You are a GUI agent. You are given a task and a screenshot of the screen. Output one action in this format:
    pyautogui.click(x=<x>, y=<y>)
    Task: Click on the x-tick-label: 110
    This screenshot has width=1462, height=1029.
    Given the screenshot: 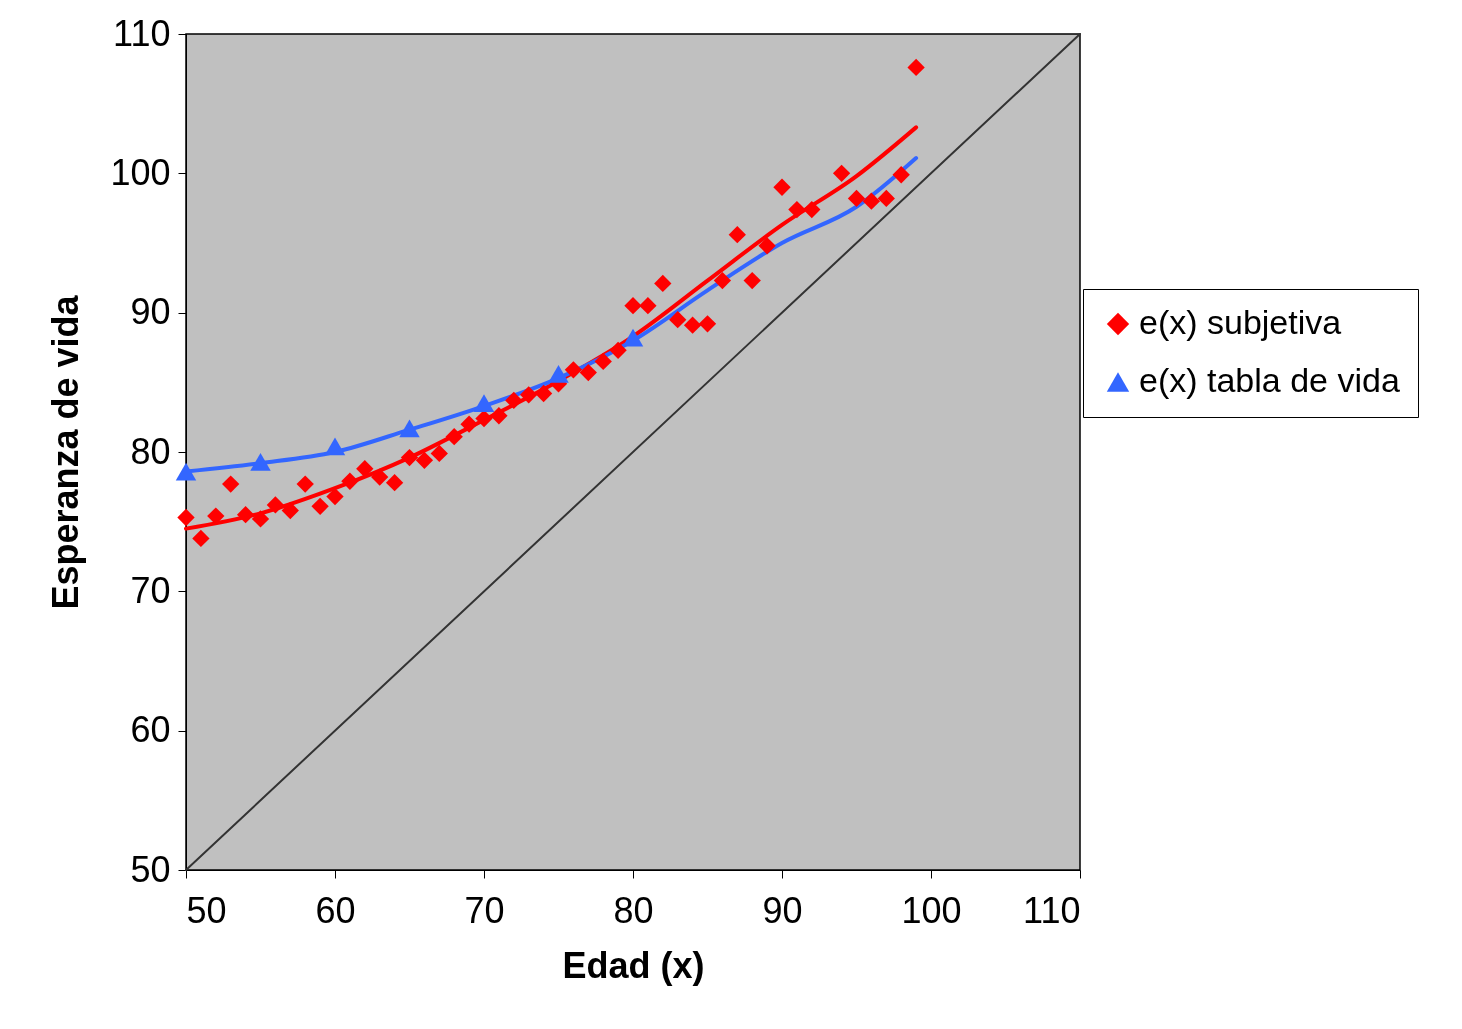 What is the action you would take?
    pyautogui.click(x=1052, y=910)
    